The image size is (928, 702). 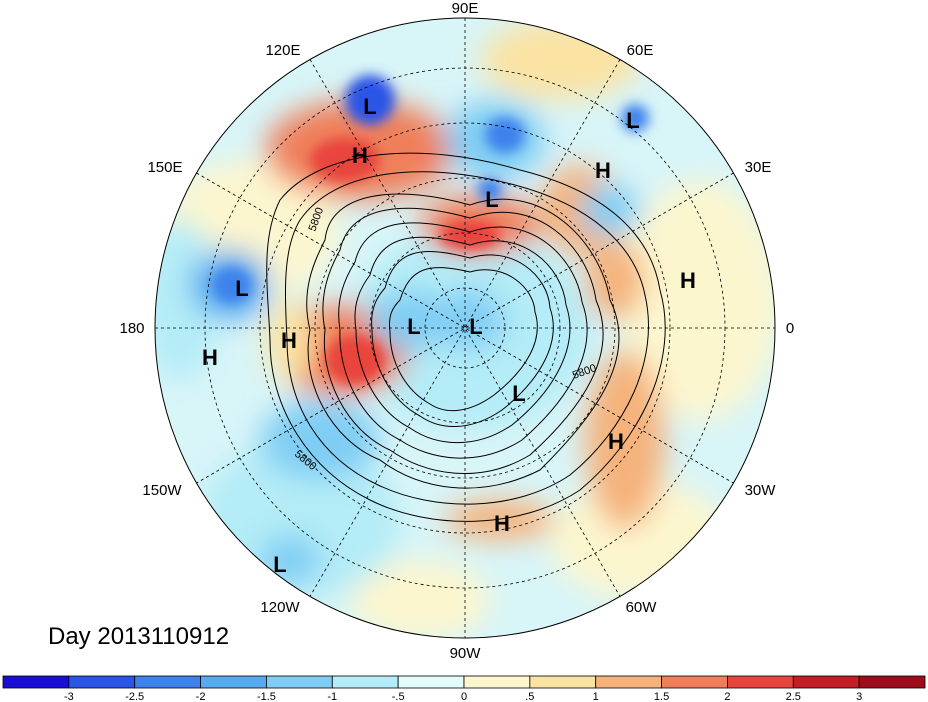 I want to click on colorbar-tick-label: 1.5, so click(x=661, y=696).